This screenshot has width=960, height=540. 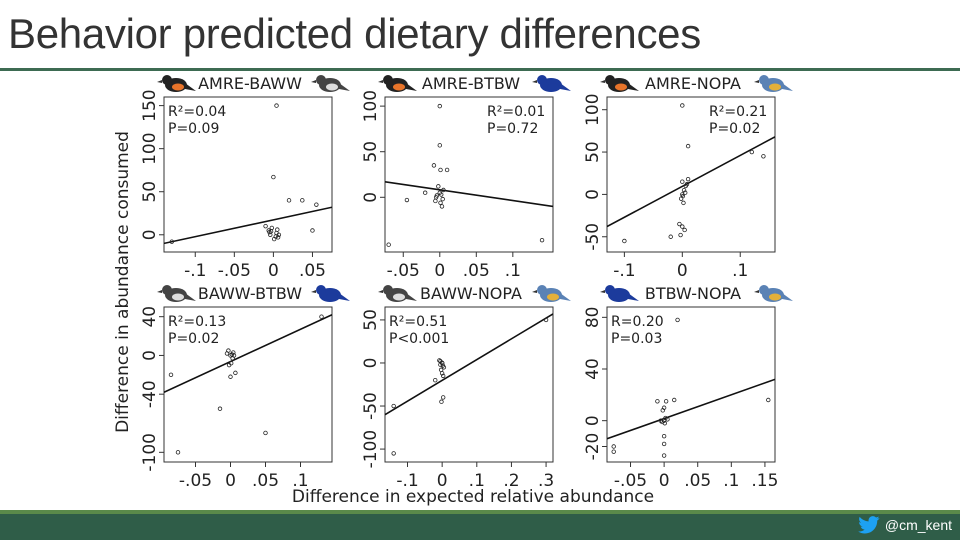 What do you see at coordinates (354, 33) in the screenshot?
I see `slide-title: Behavior predicted dietary differences` at bounding box center [354, 33].